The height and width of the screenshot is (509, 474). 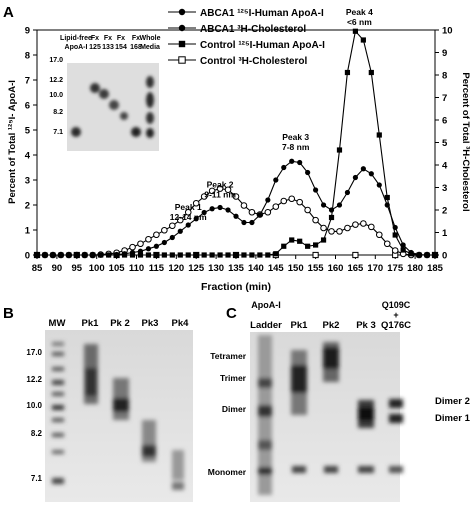 What do you see at coordinates (300, 325) in the screenshot?
I see `gel-c-lane-label: Pk1` at bounding box center [300, 325].